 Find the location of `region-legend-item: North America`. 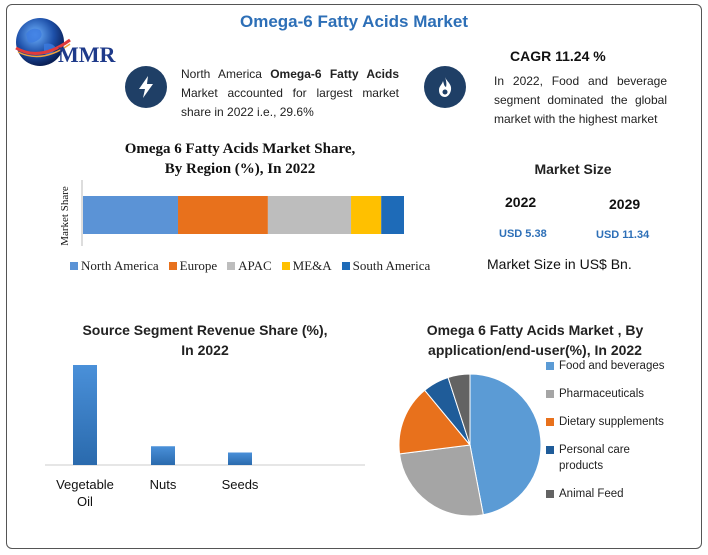

region-legend-item: North America is located at coordinates (114, 266).